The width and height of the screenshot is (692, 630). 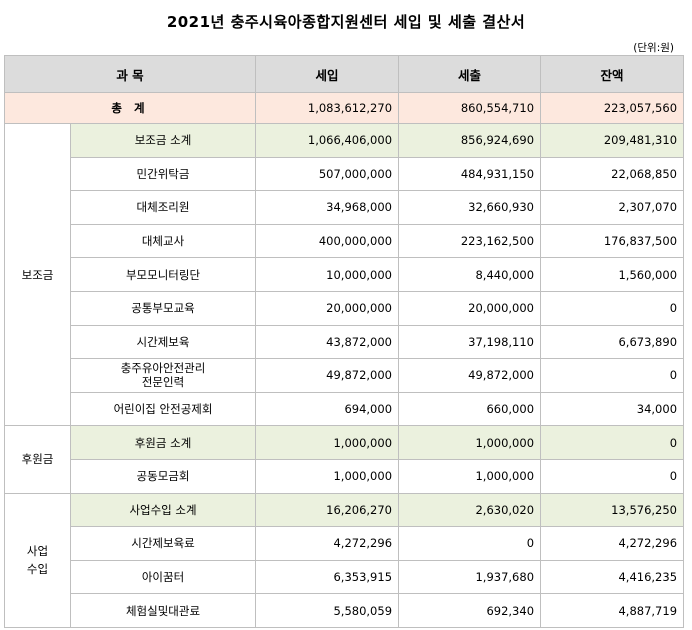 What do you see at coordinates (163, 174) in the screenshot?
I see `row-label: 민간위탁금` at bounding box center [163, 174].